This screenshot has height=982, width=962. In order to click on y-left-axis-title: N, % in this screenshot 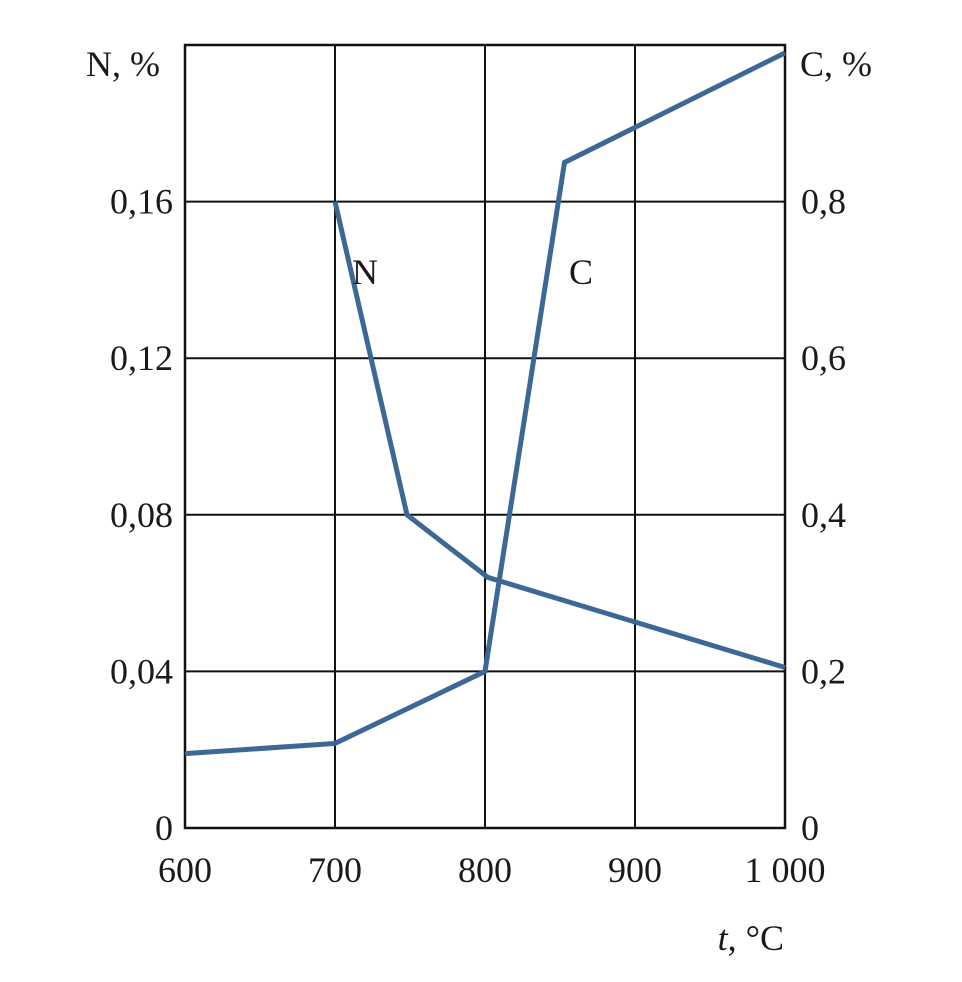, I will do `click(123, 64)`.